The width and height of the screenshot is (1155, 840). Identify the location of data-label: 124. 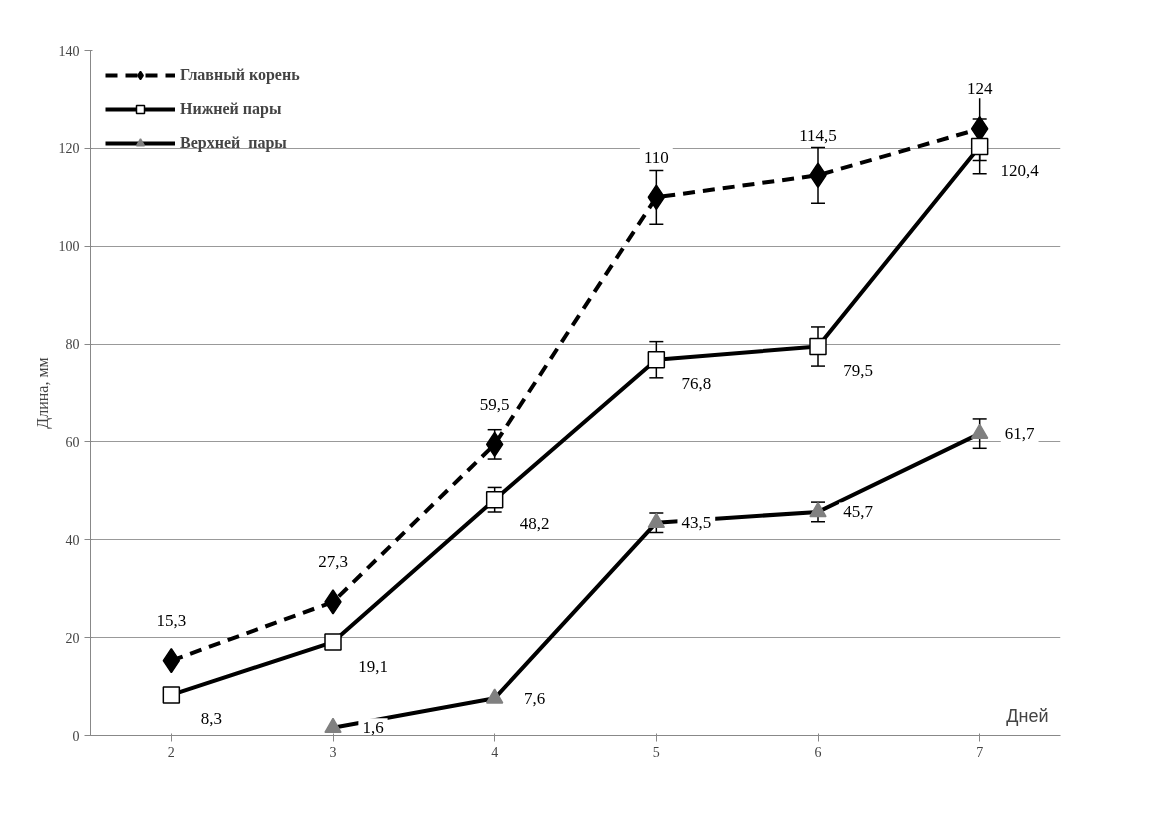
(979, 89).